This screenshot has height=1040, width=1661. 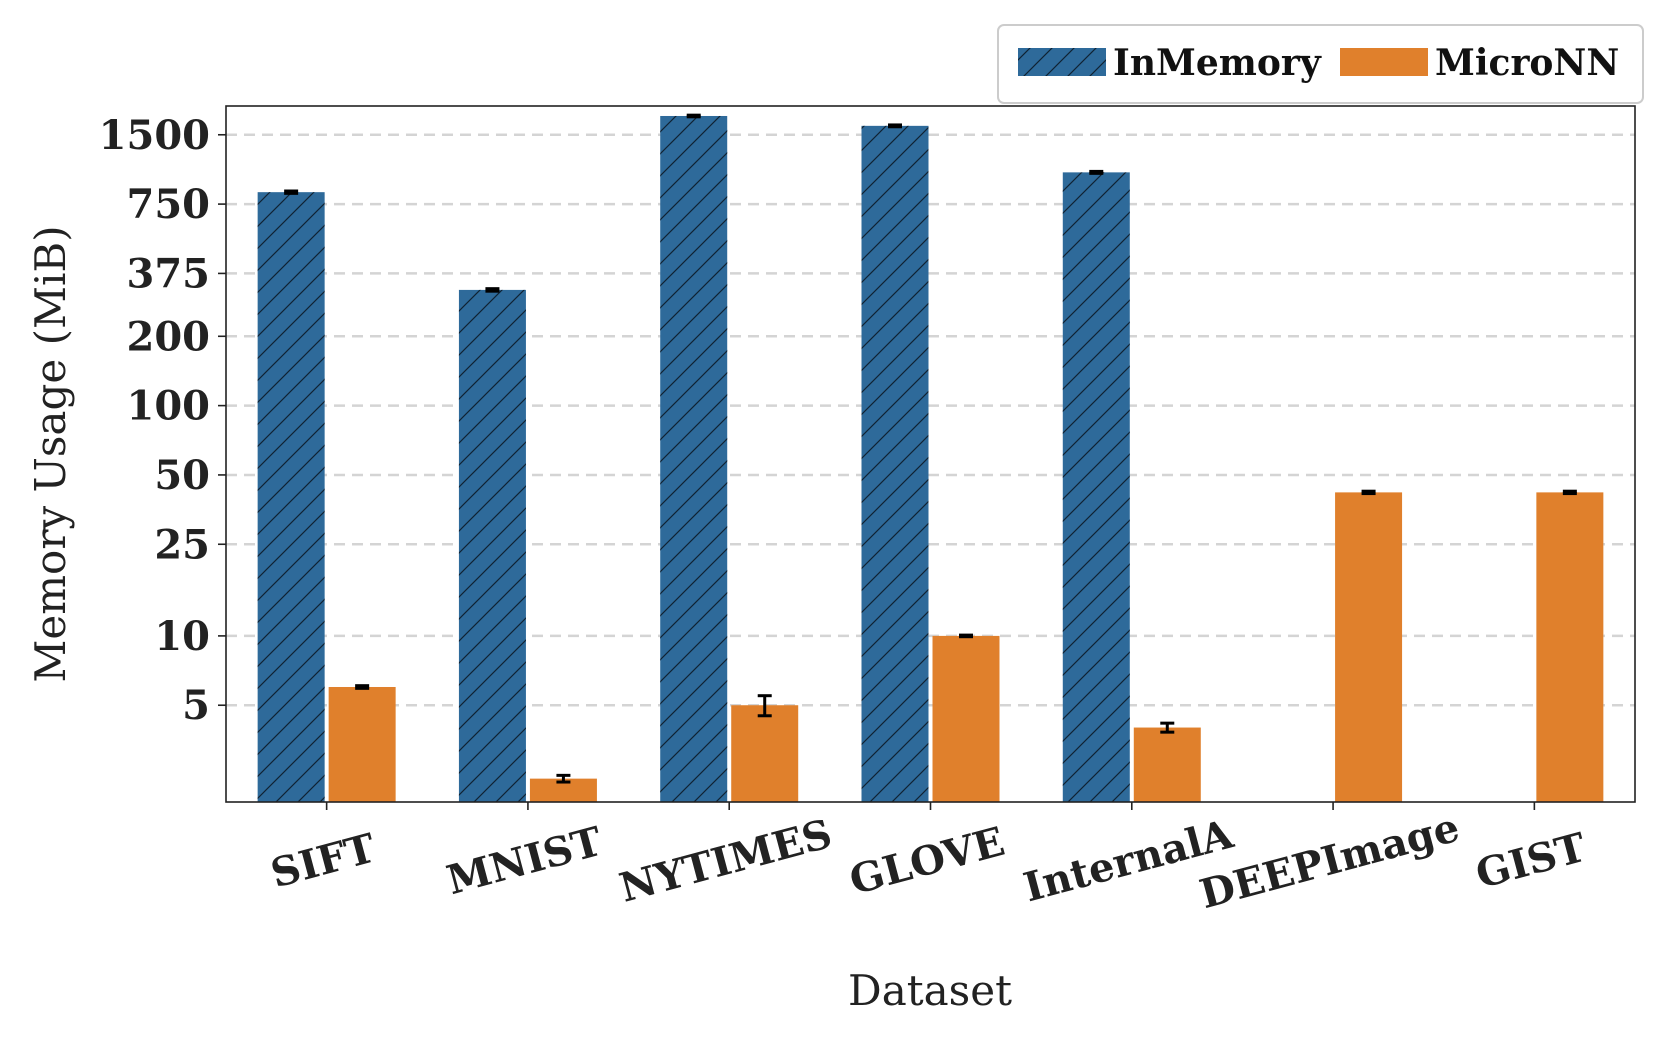 What do you see at coordinates (362, 744) in the screenshot?
I see `bar-micronn-sift` at bounding box center [362, 744].